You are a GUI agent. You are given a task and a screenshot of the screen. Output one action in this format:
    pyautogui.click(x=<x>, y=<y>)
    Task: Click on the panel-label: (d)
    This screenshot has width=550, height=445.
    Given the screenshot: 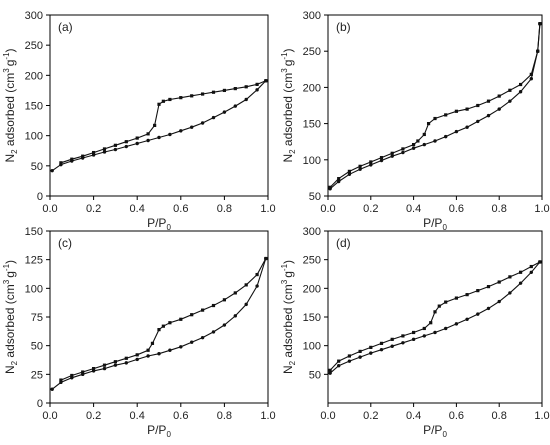 What is the action you would take?
    pyautogui.click(x=343, y=243)
    